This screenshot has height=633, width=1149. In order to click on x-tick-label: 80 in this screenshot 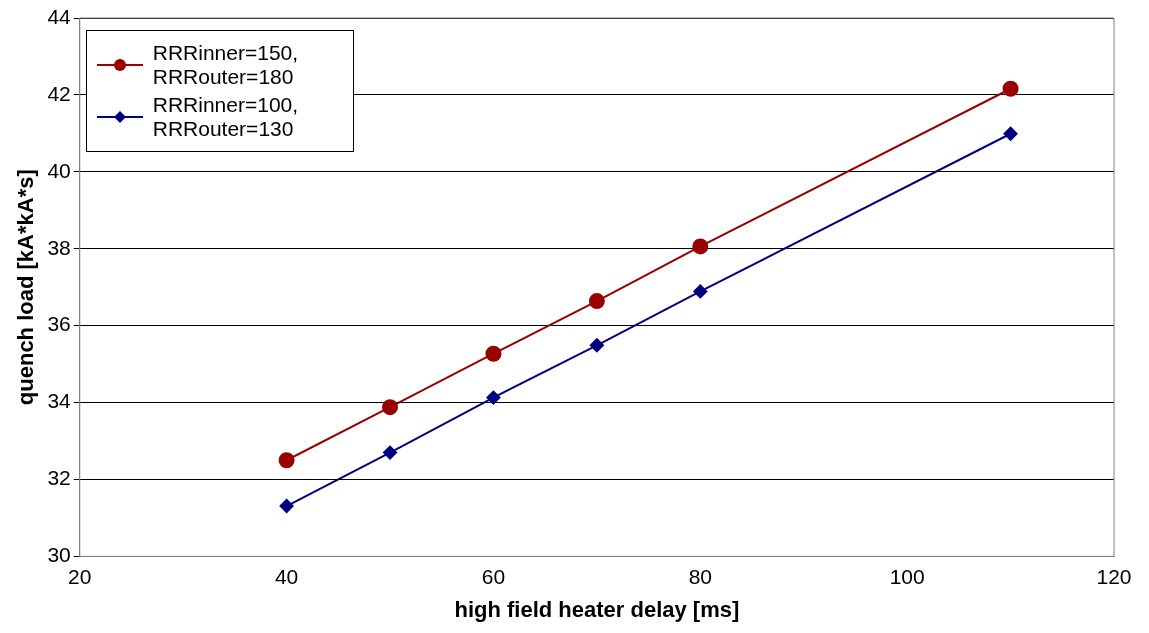, I will do `click(700, 576)`.